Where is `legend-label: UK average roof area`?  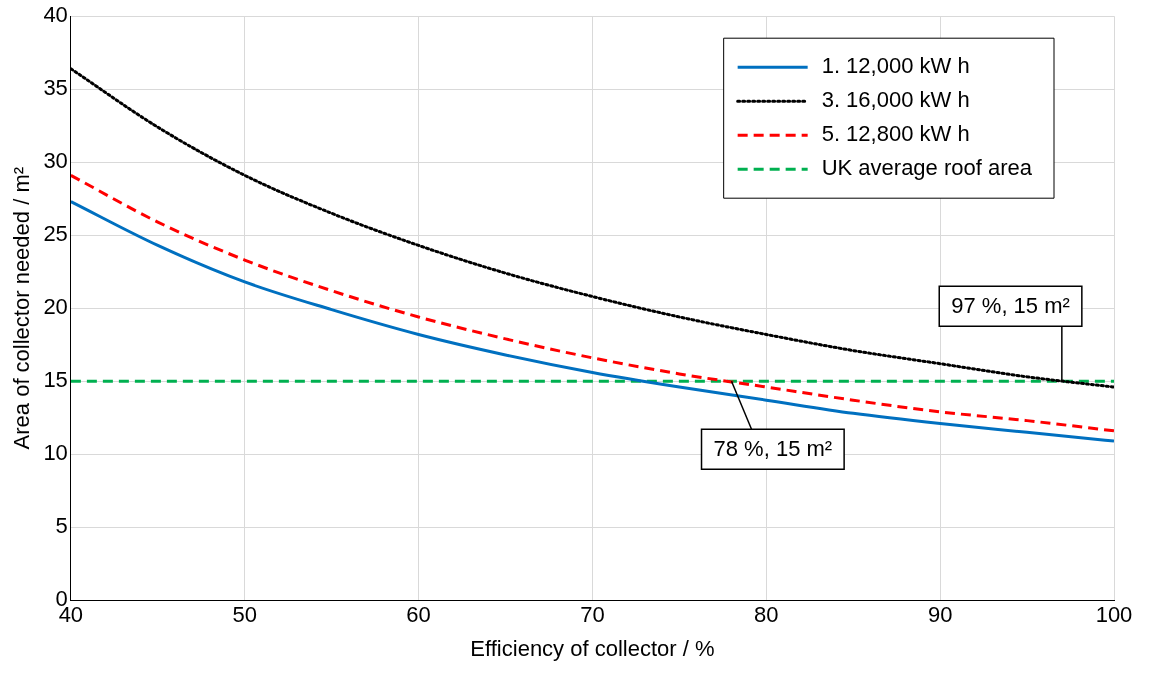 legend-label: UK average roof area is located at coordinates (927, 168).